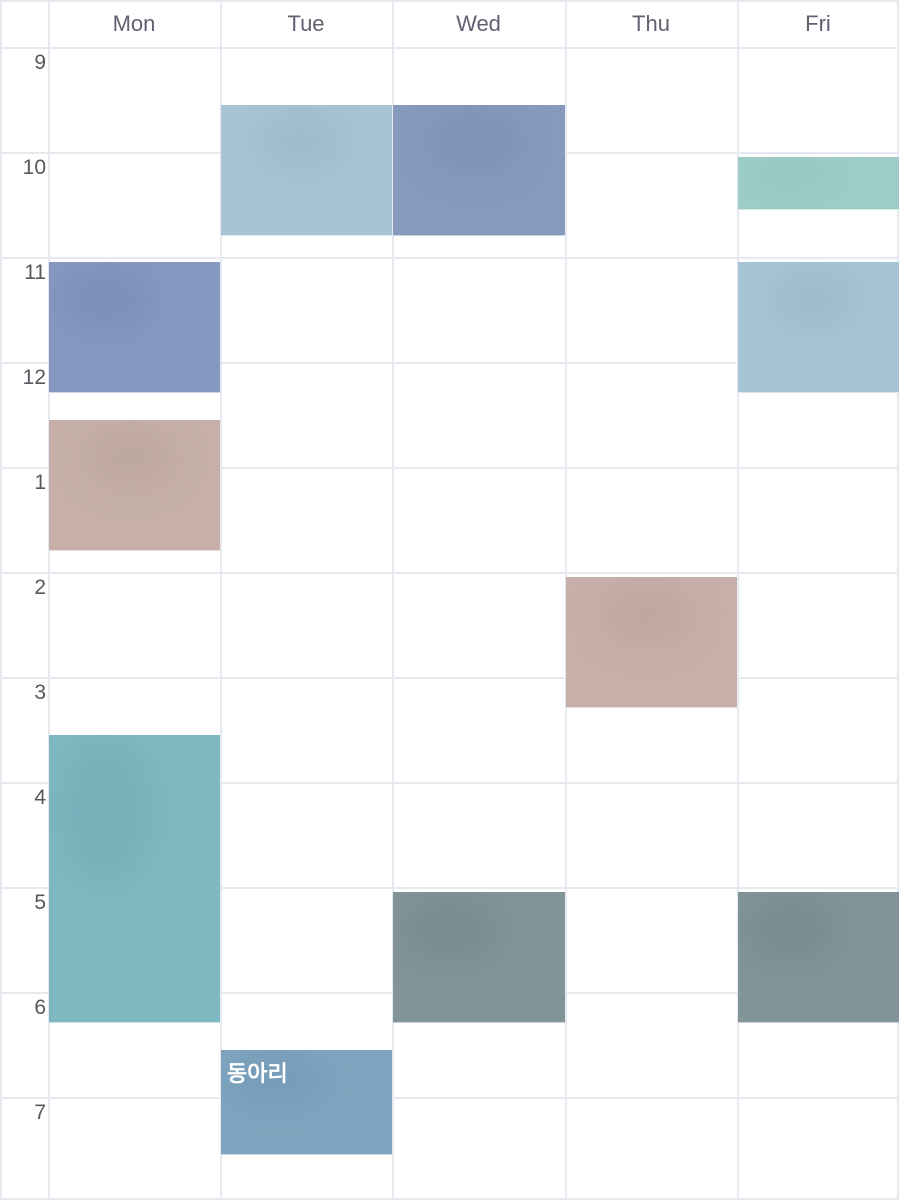 The width and height of the screenshot is (899, 1200). What do you see at coordinates (40, 797) in the screenshot?
I see `hour-label-4: 4` at bounding box center [40, 797].